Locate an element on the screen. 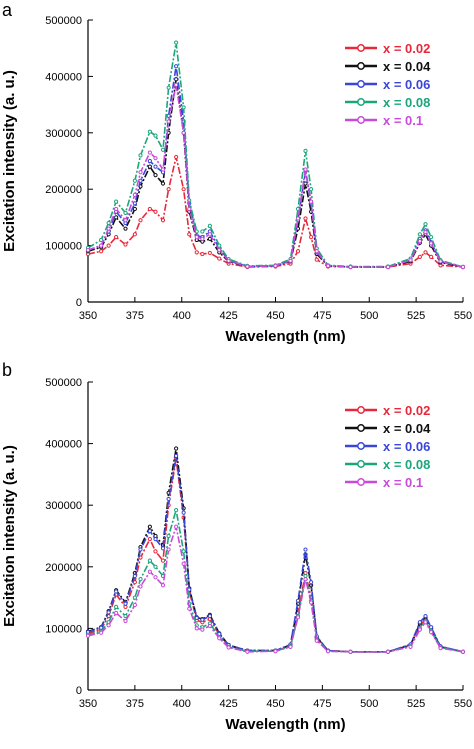  y-tick-label: 200000 is located at coordinates (63, 568).